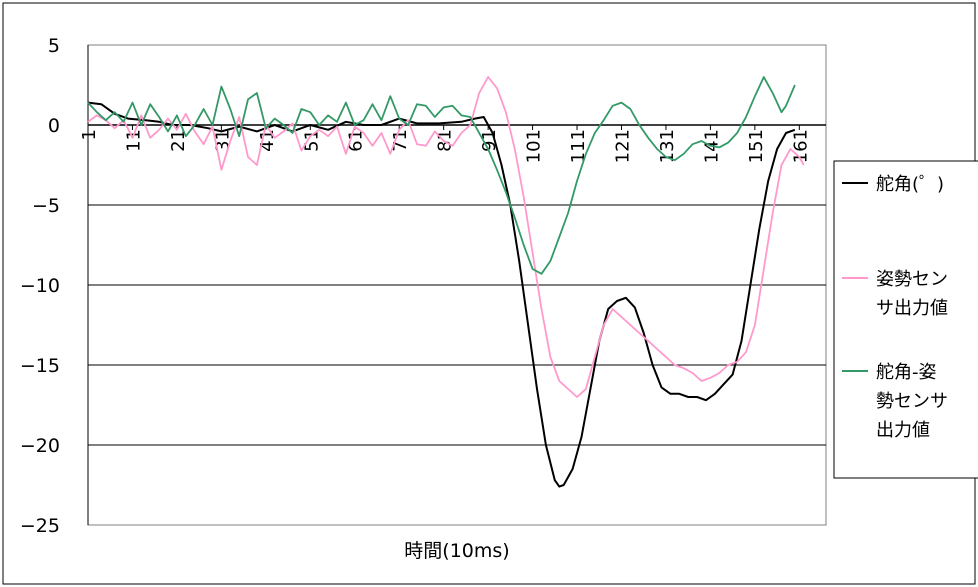  Describe the element at coordinates (311, 140) in the screenshot. I see `x-tick-label: 51` at that location.